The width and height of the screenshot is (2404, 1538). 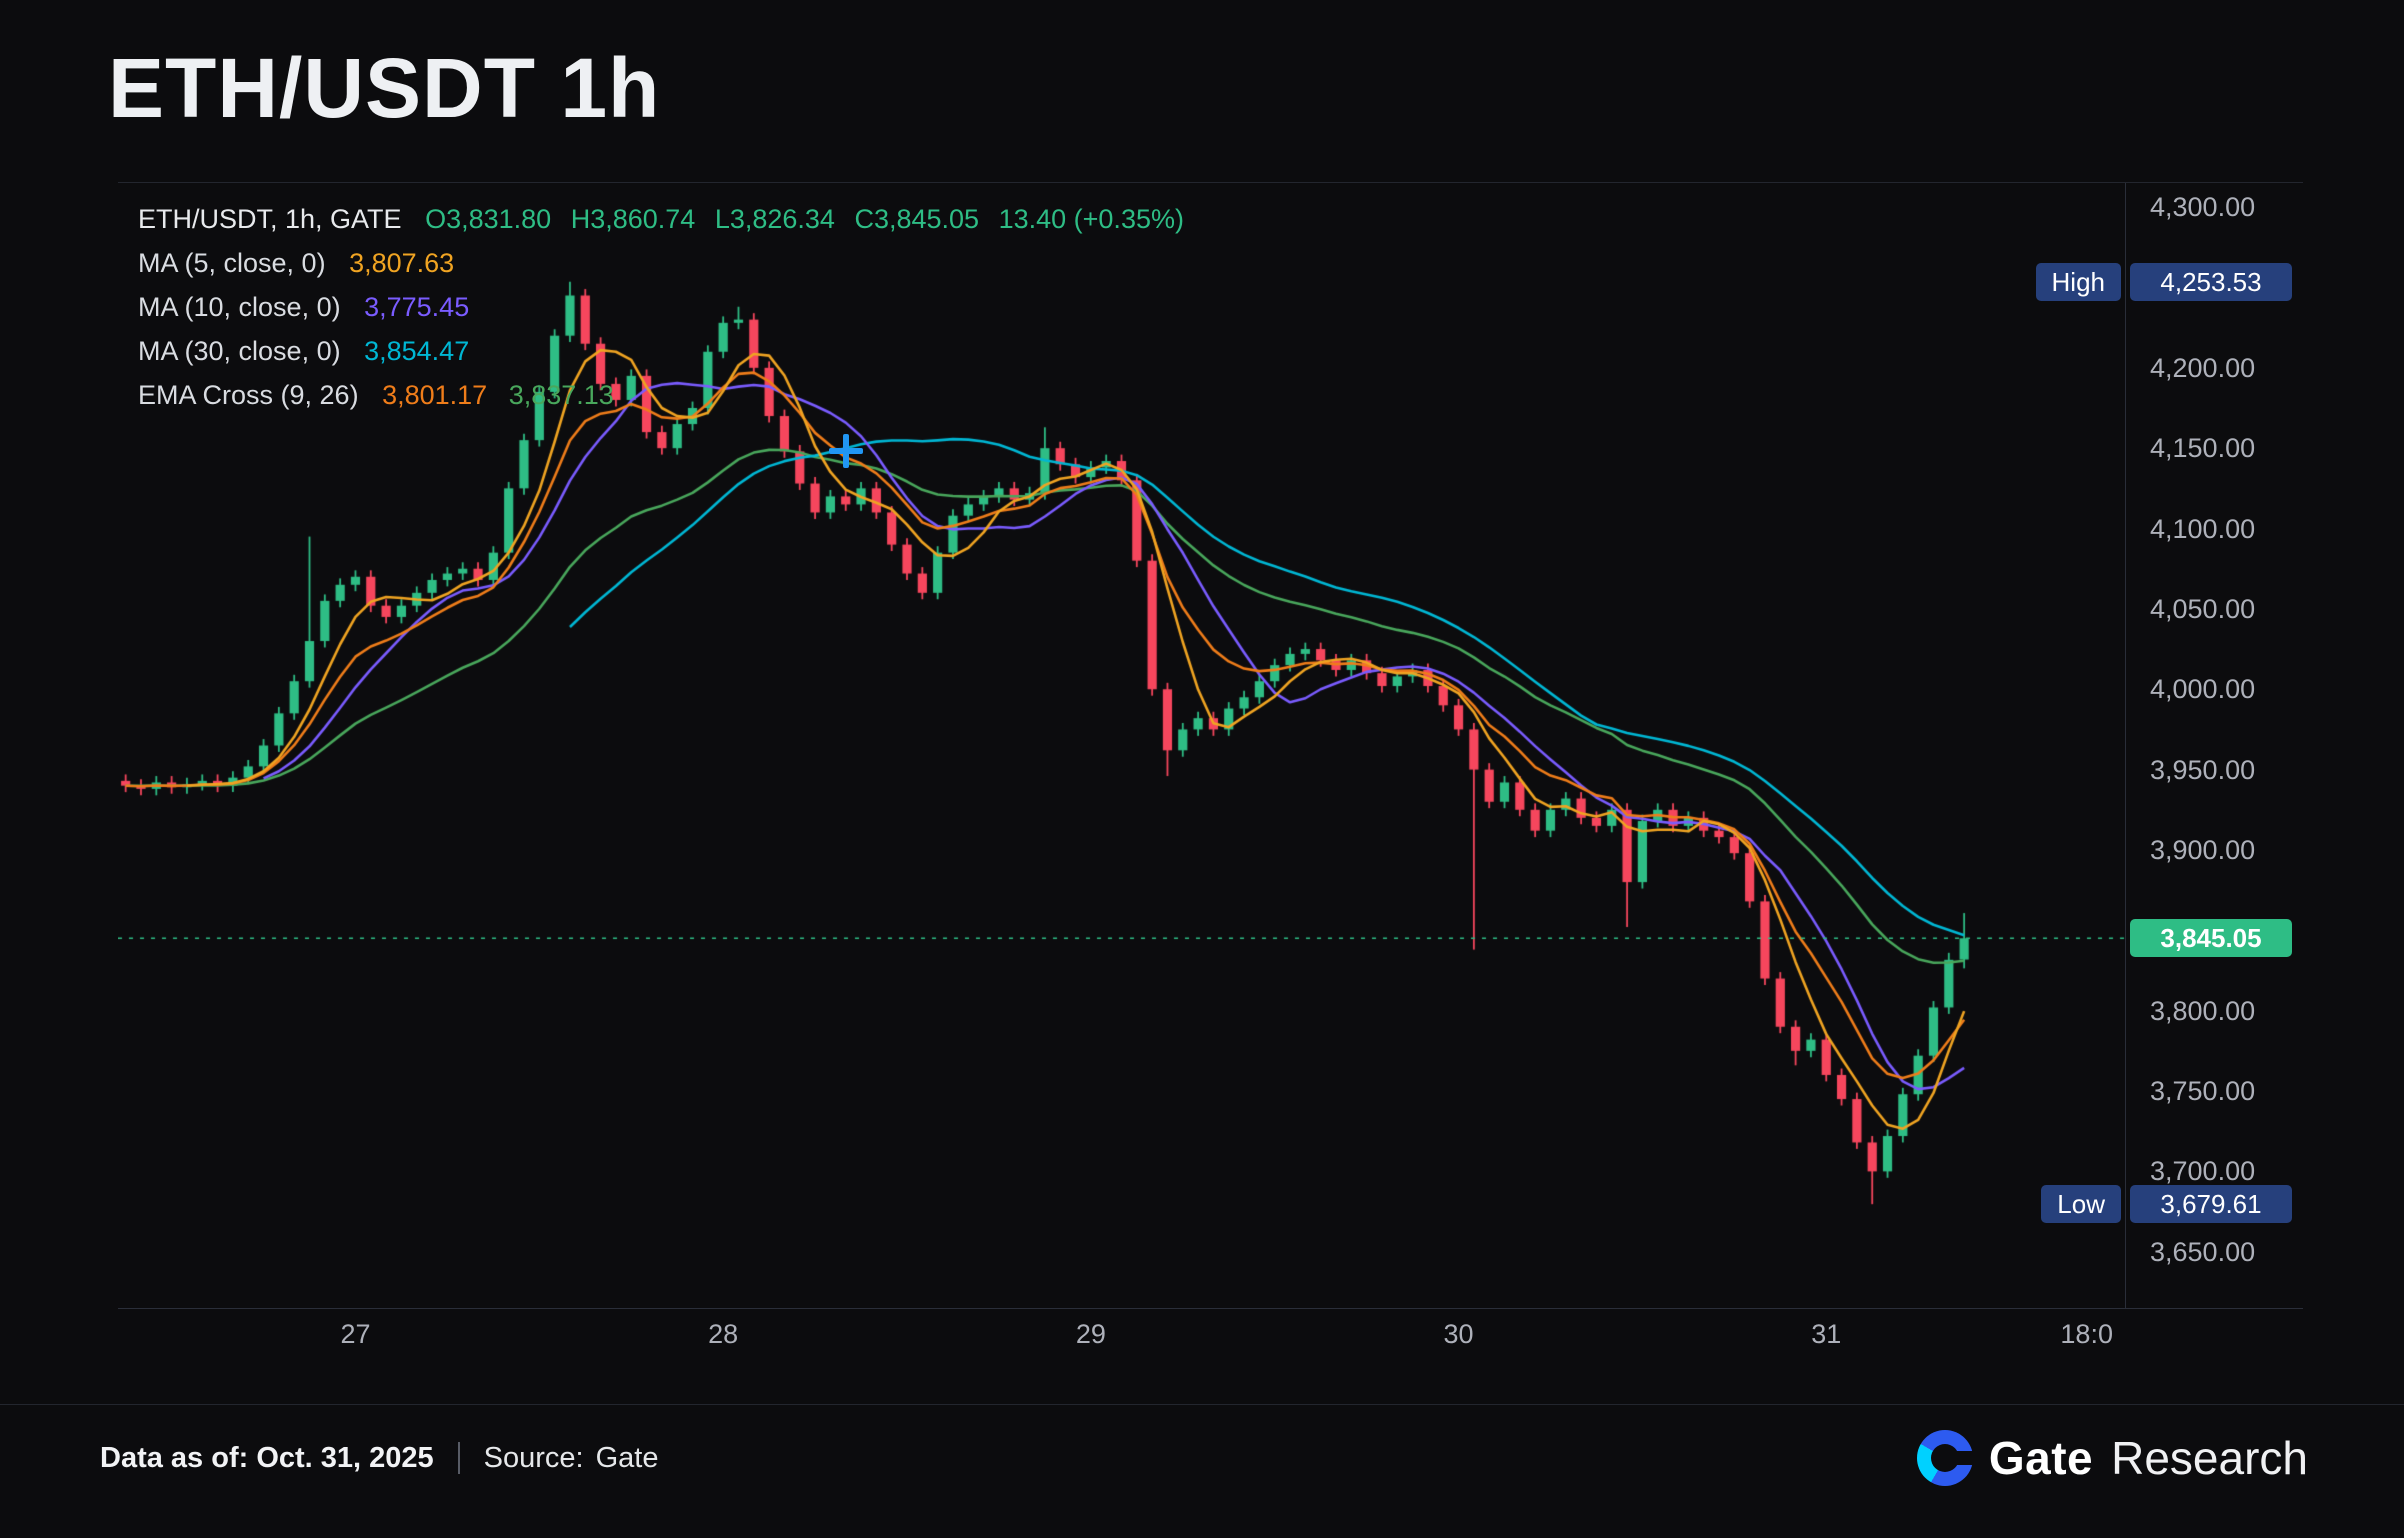 I want to click on brand-gate: Gate, so click(x=2041, y=1458).